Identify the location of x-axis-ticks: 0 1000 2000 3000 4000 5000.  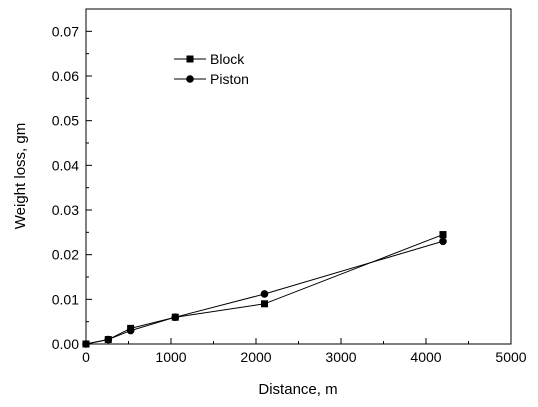
(304, 351).